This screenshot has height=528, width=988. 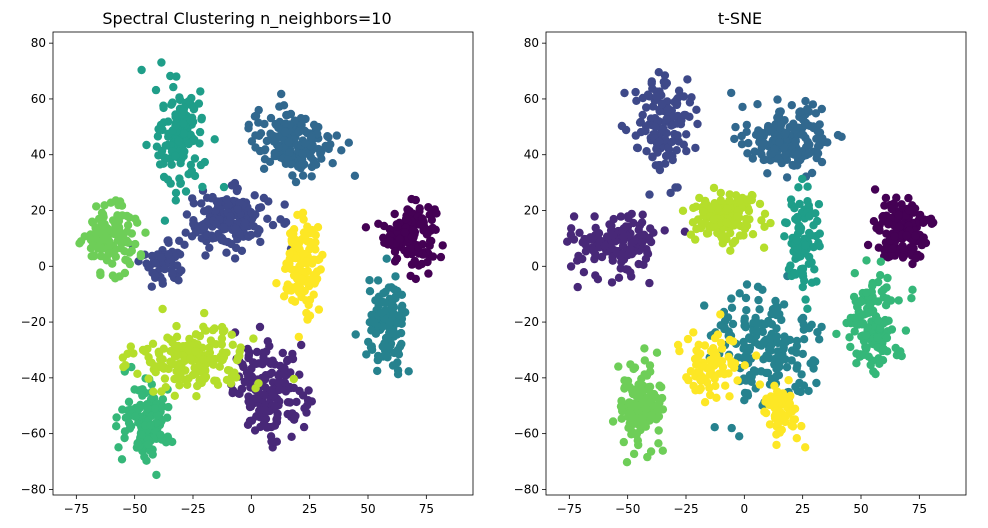 I want to click on y-tick-label: 60, so click(x=531, y=99).